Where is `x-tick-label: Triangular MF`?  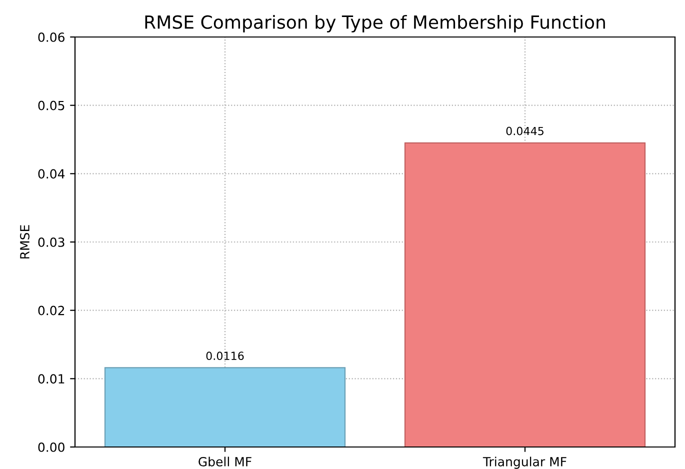 x-tick-label: Triangular MF is located at coordinates (524, 462).